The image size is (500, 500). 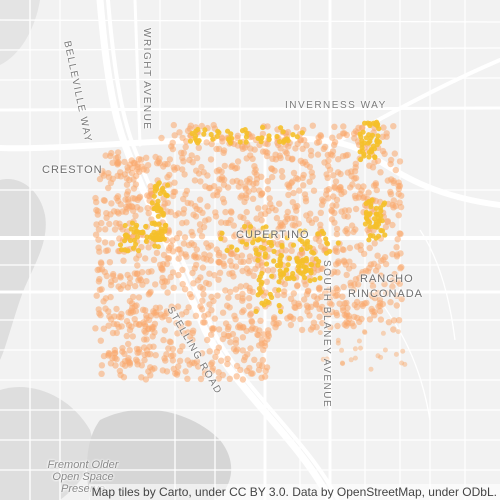 What do you see at coordinates (159, 454) in the screenshot?
I see `fremont-older-park` at bounding box center [159, 454].